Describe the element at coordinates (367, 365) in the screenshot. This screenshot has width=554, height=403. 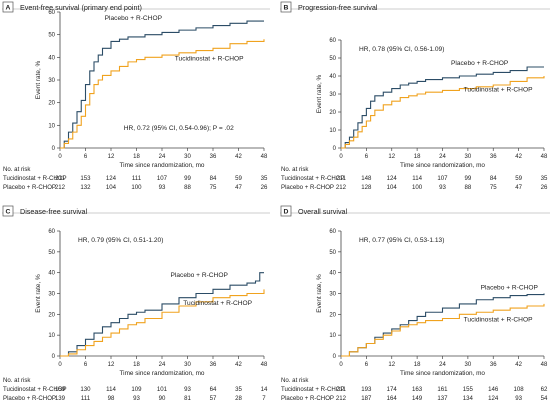
I see `x-tick-label: 6` at that location.